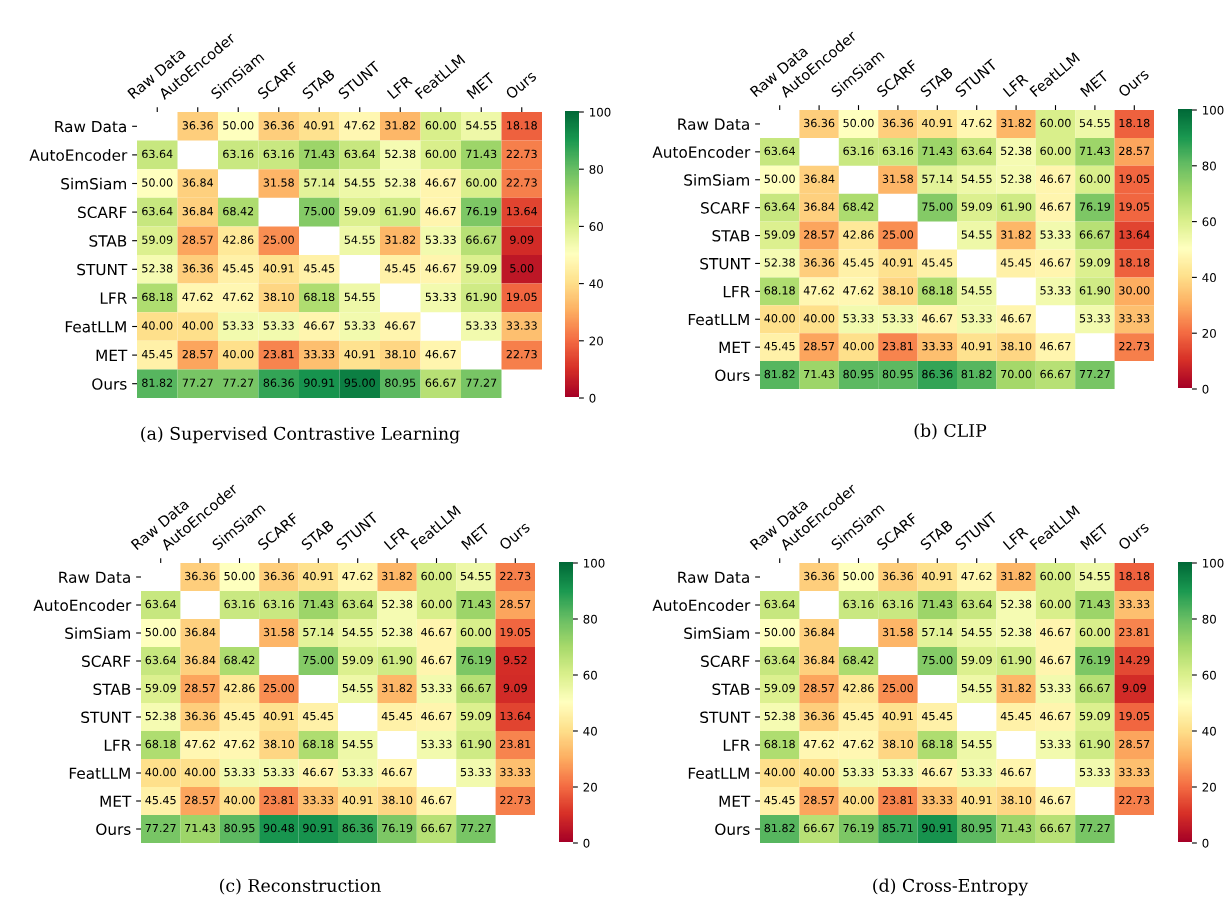 Image resolution: width=1225 pixels, height=903 pixels. What do you see at coordinates (359, 382) in the screenshot?
I see `data-label: 95.00` at bounding box center [359, 382].